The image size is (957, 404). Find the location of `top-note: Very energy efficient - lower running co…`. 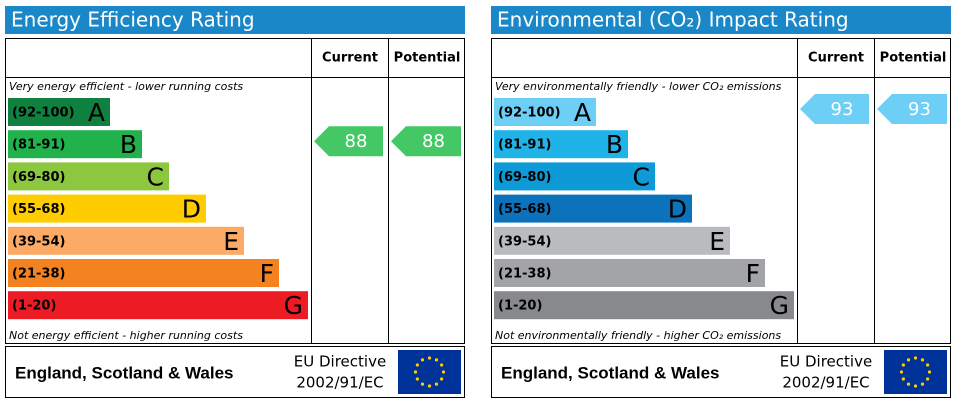

top-note: Very energy efficient - lower running co… is located at coordinates (126, 86).